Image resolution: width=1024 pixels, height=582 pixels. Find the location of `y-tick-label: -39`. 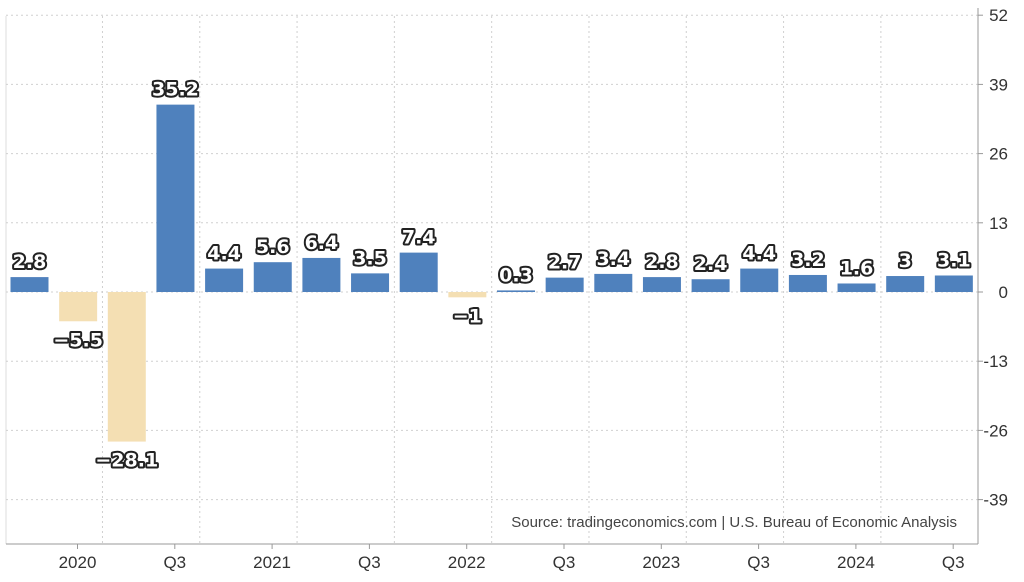

y-tick-label: -39 is located at coordinates (995, 500).